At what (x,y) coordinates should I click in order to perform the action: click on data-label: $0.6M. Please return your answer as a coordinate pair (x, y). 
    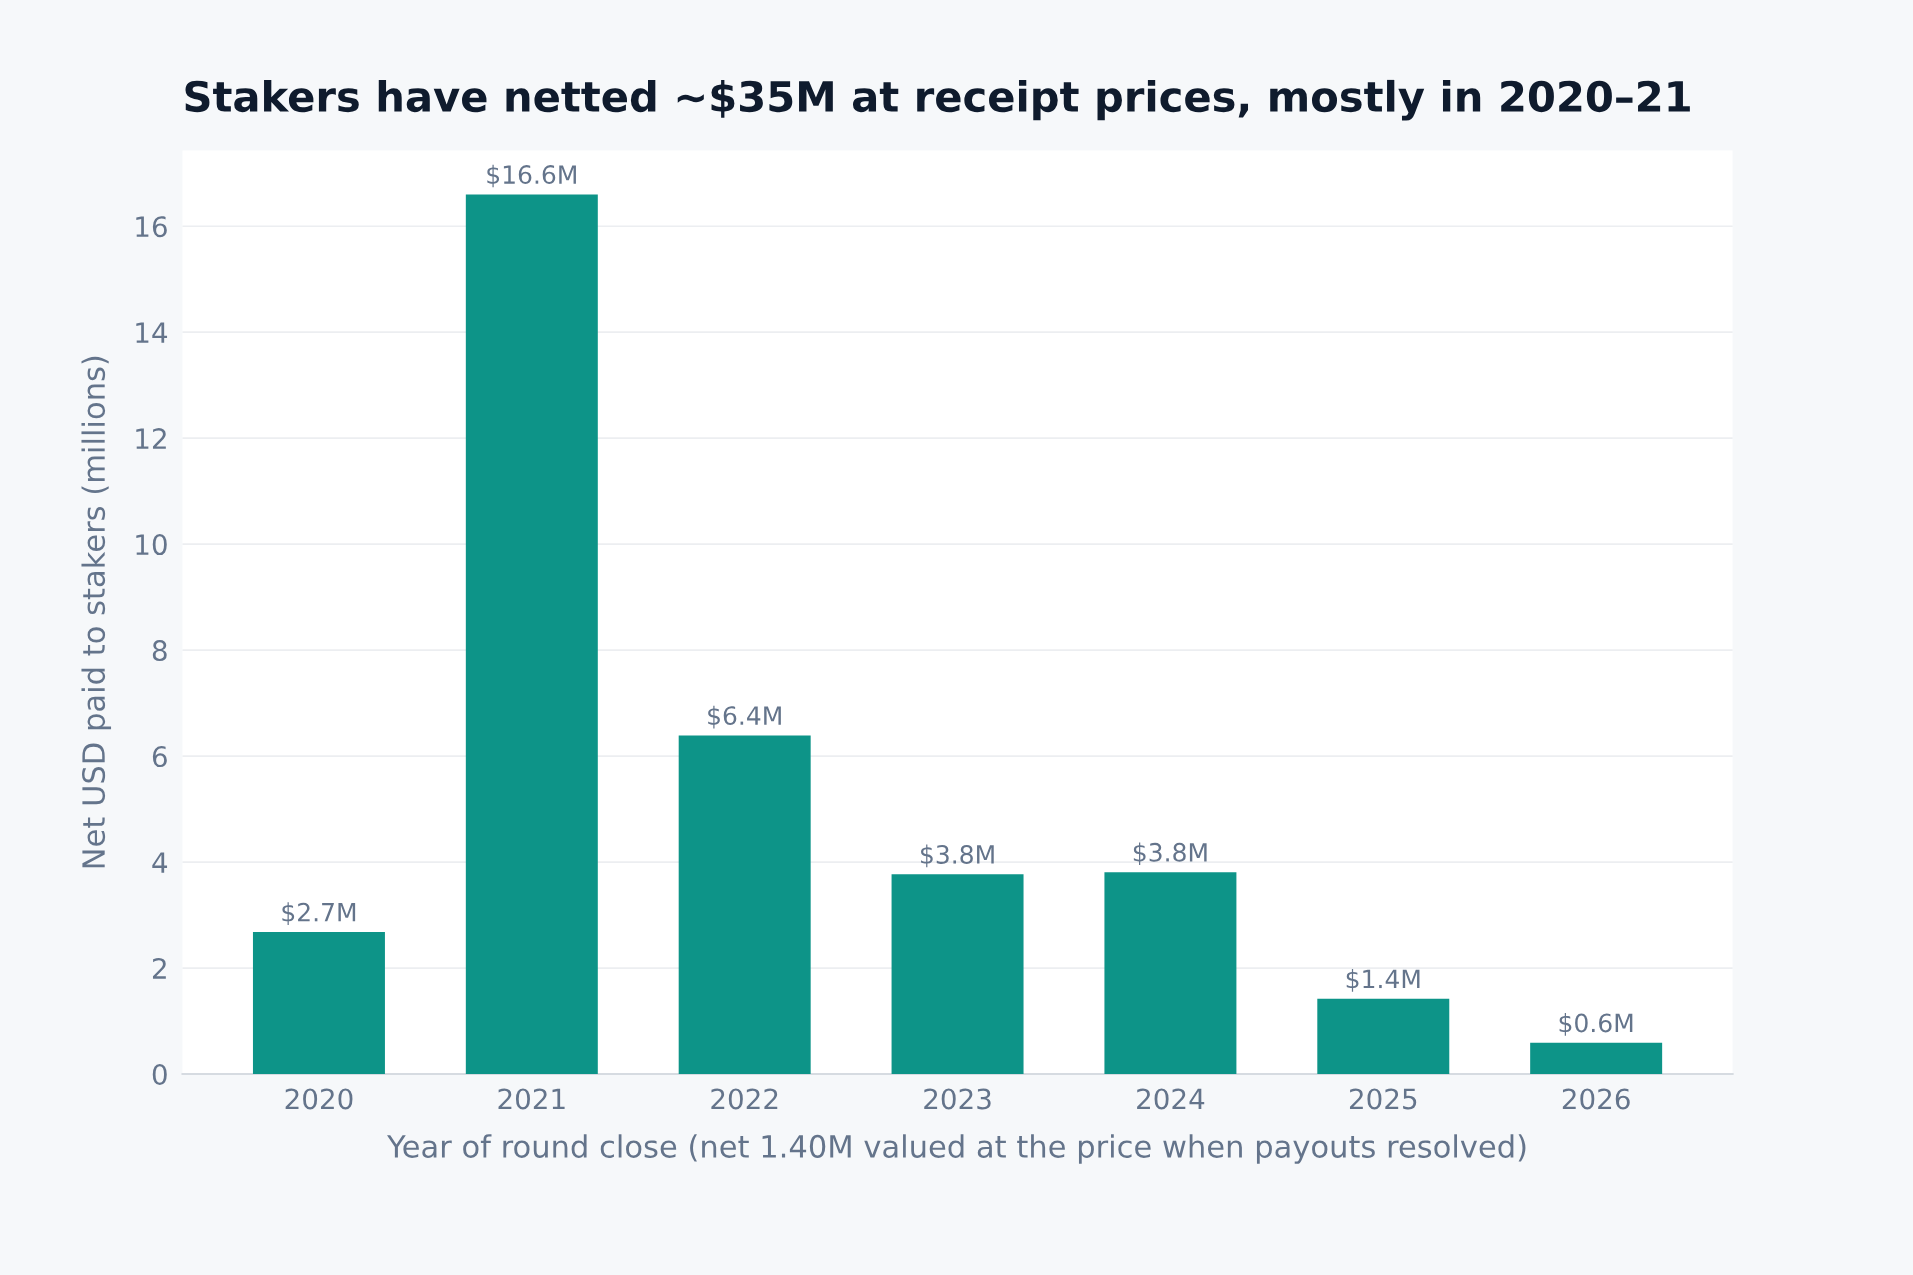
    Looking at the image, I should click on (1596, 1024).